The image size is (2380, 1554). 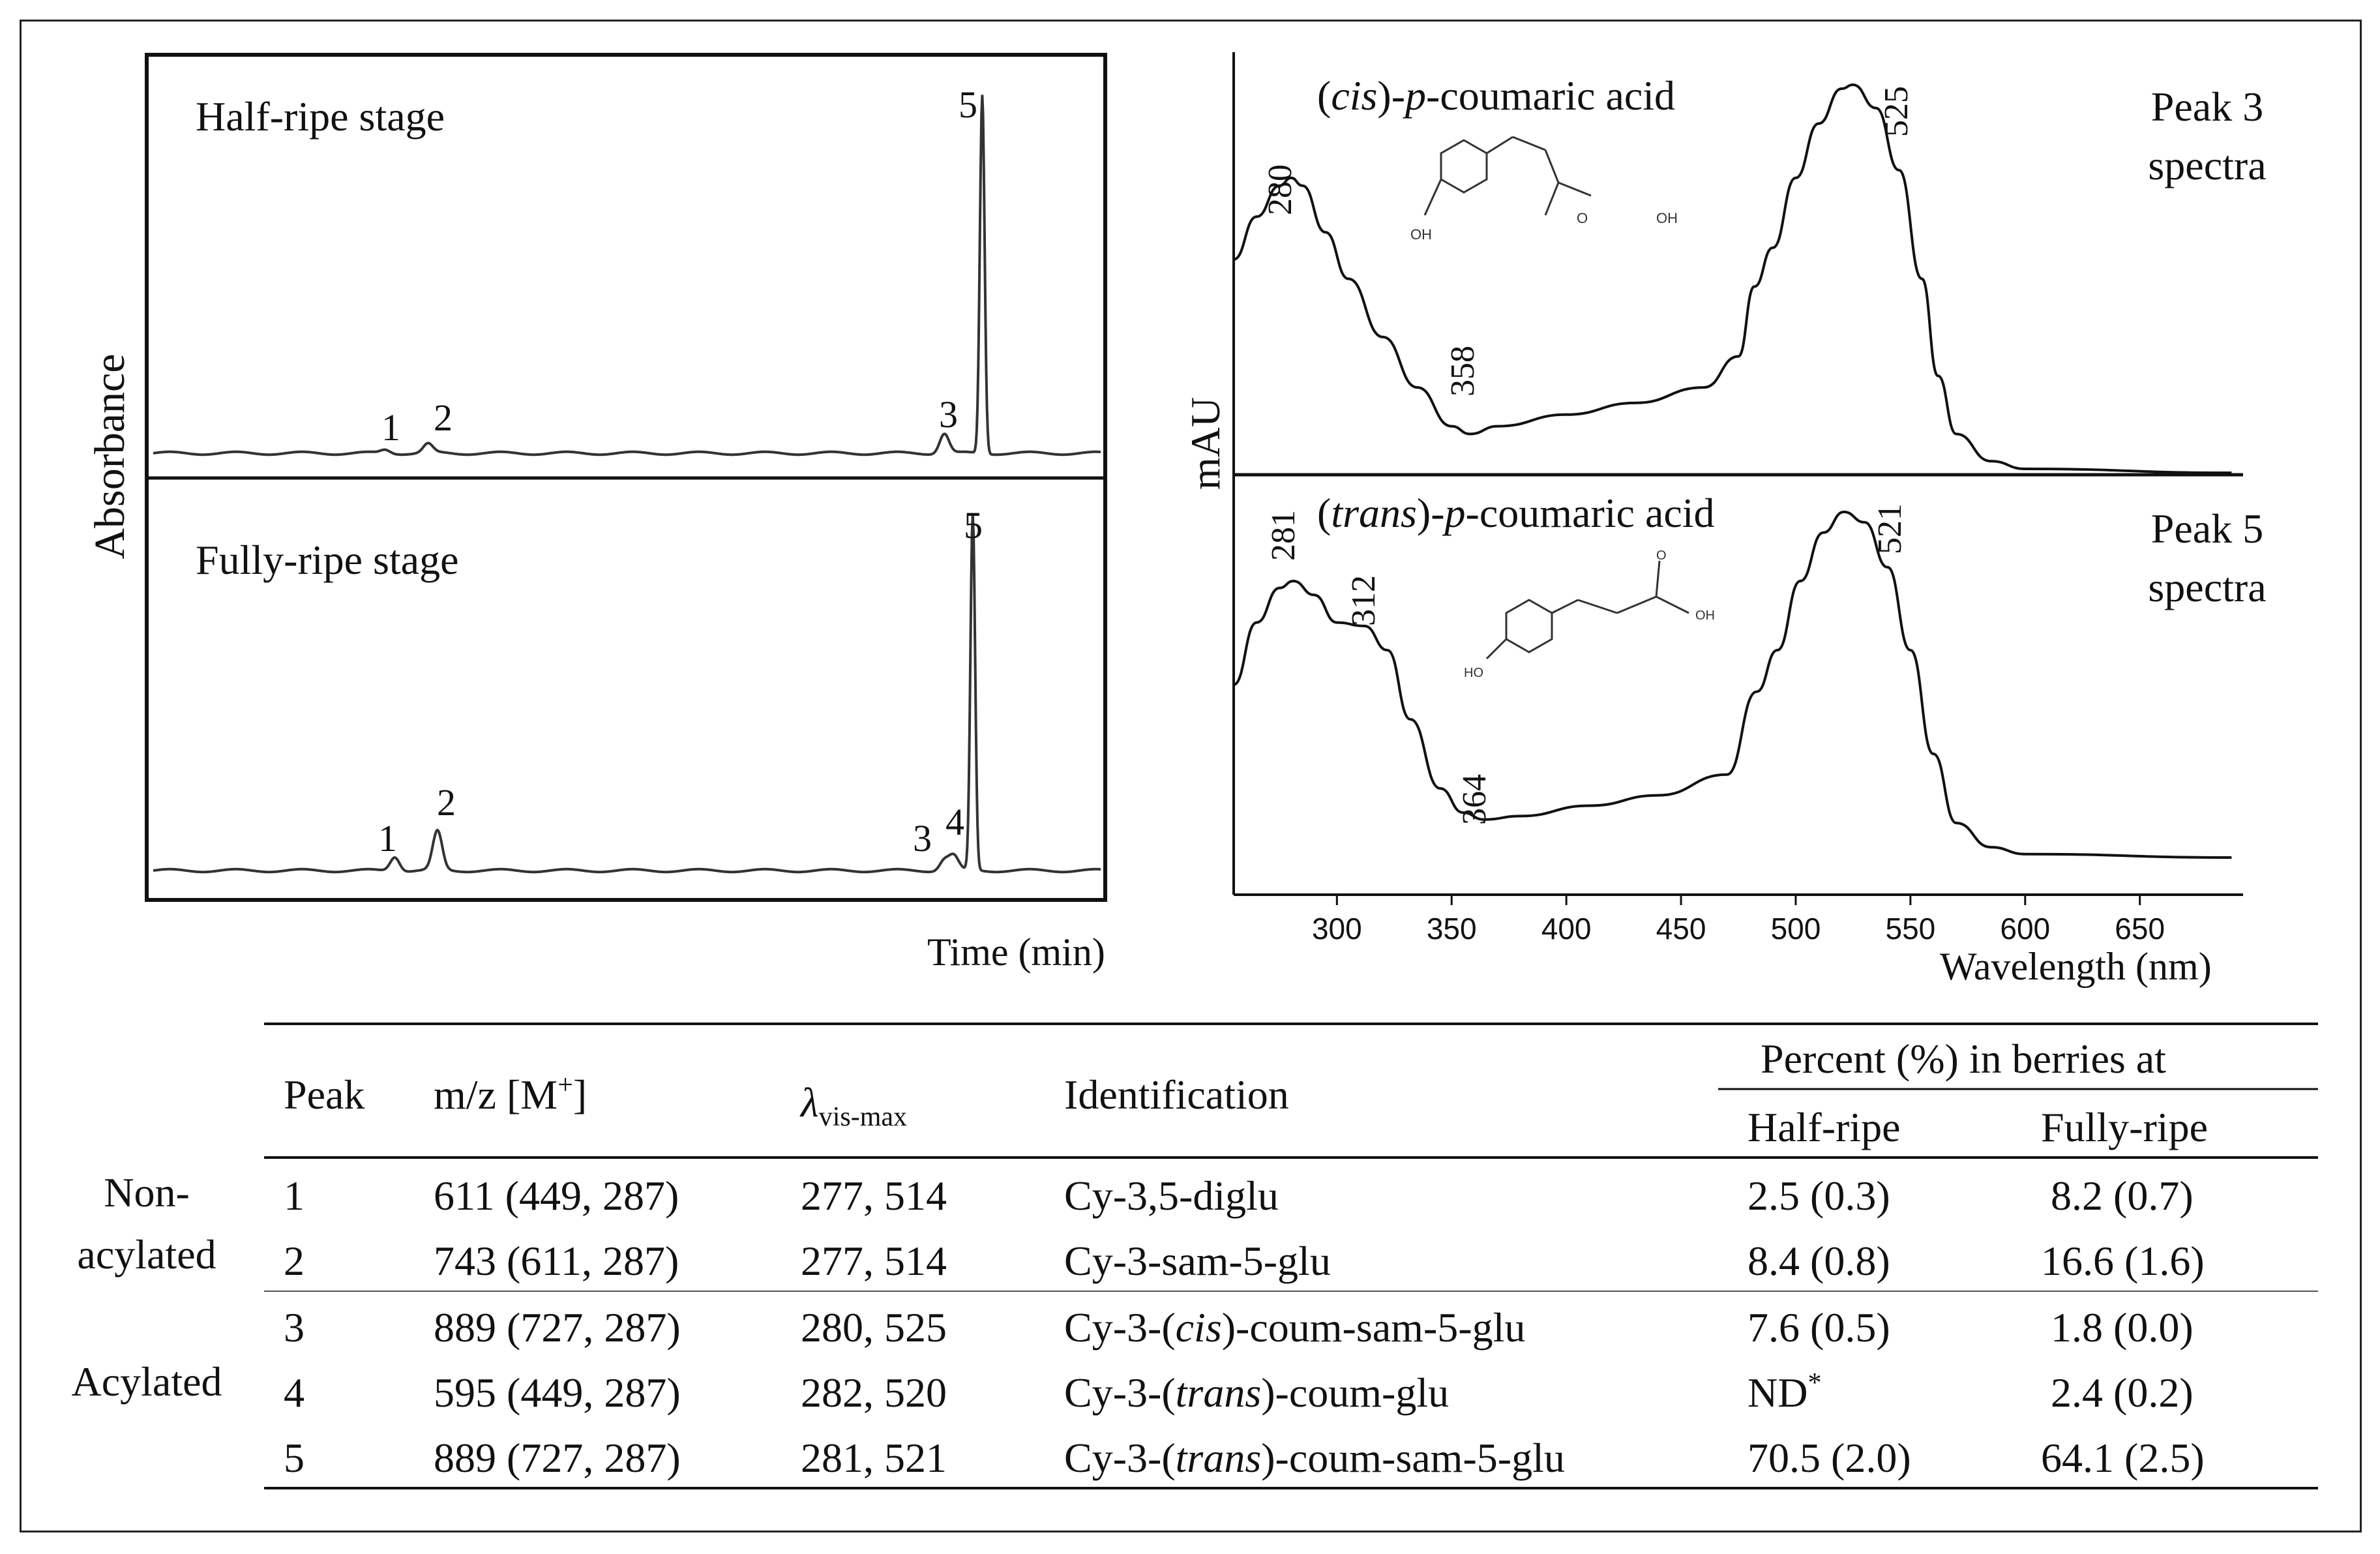 What do you see at coordinates (954, 822) in the screenshot?
I see `peak-label: 4` at bounding box center [954, 822].